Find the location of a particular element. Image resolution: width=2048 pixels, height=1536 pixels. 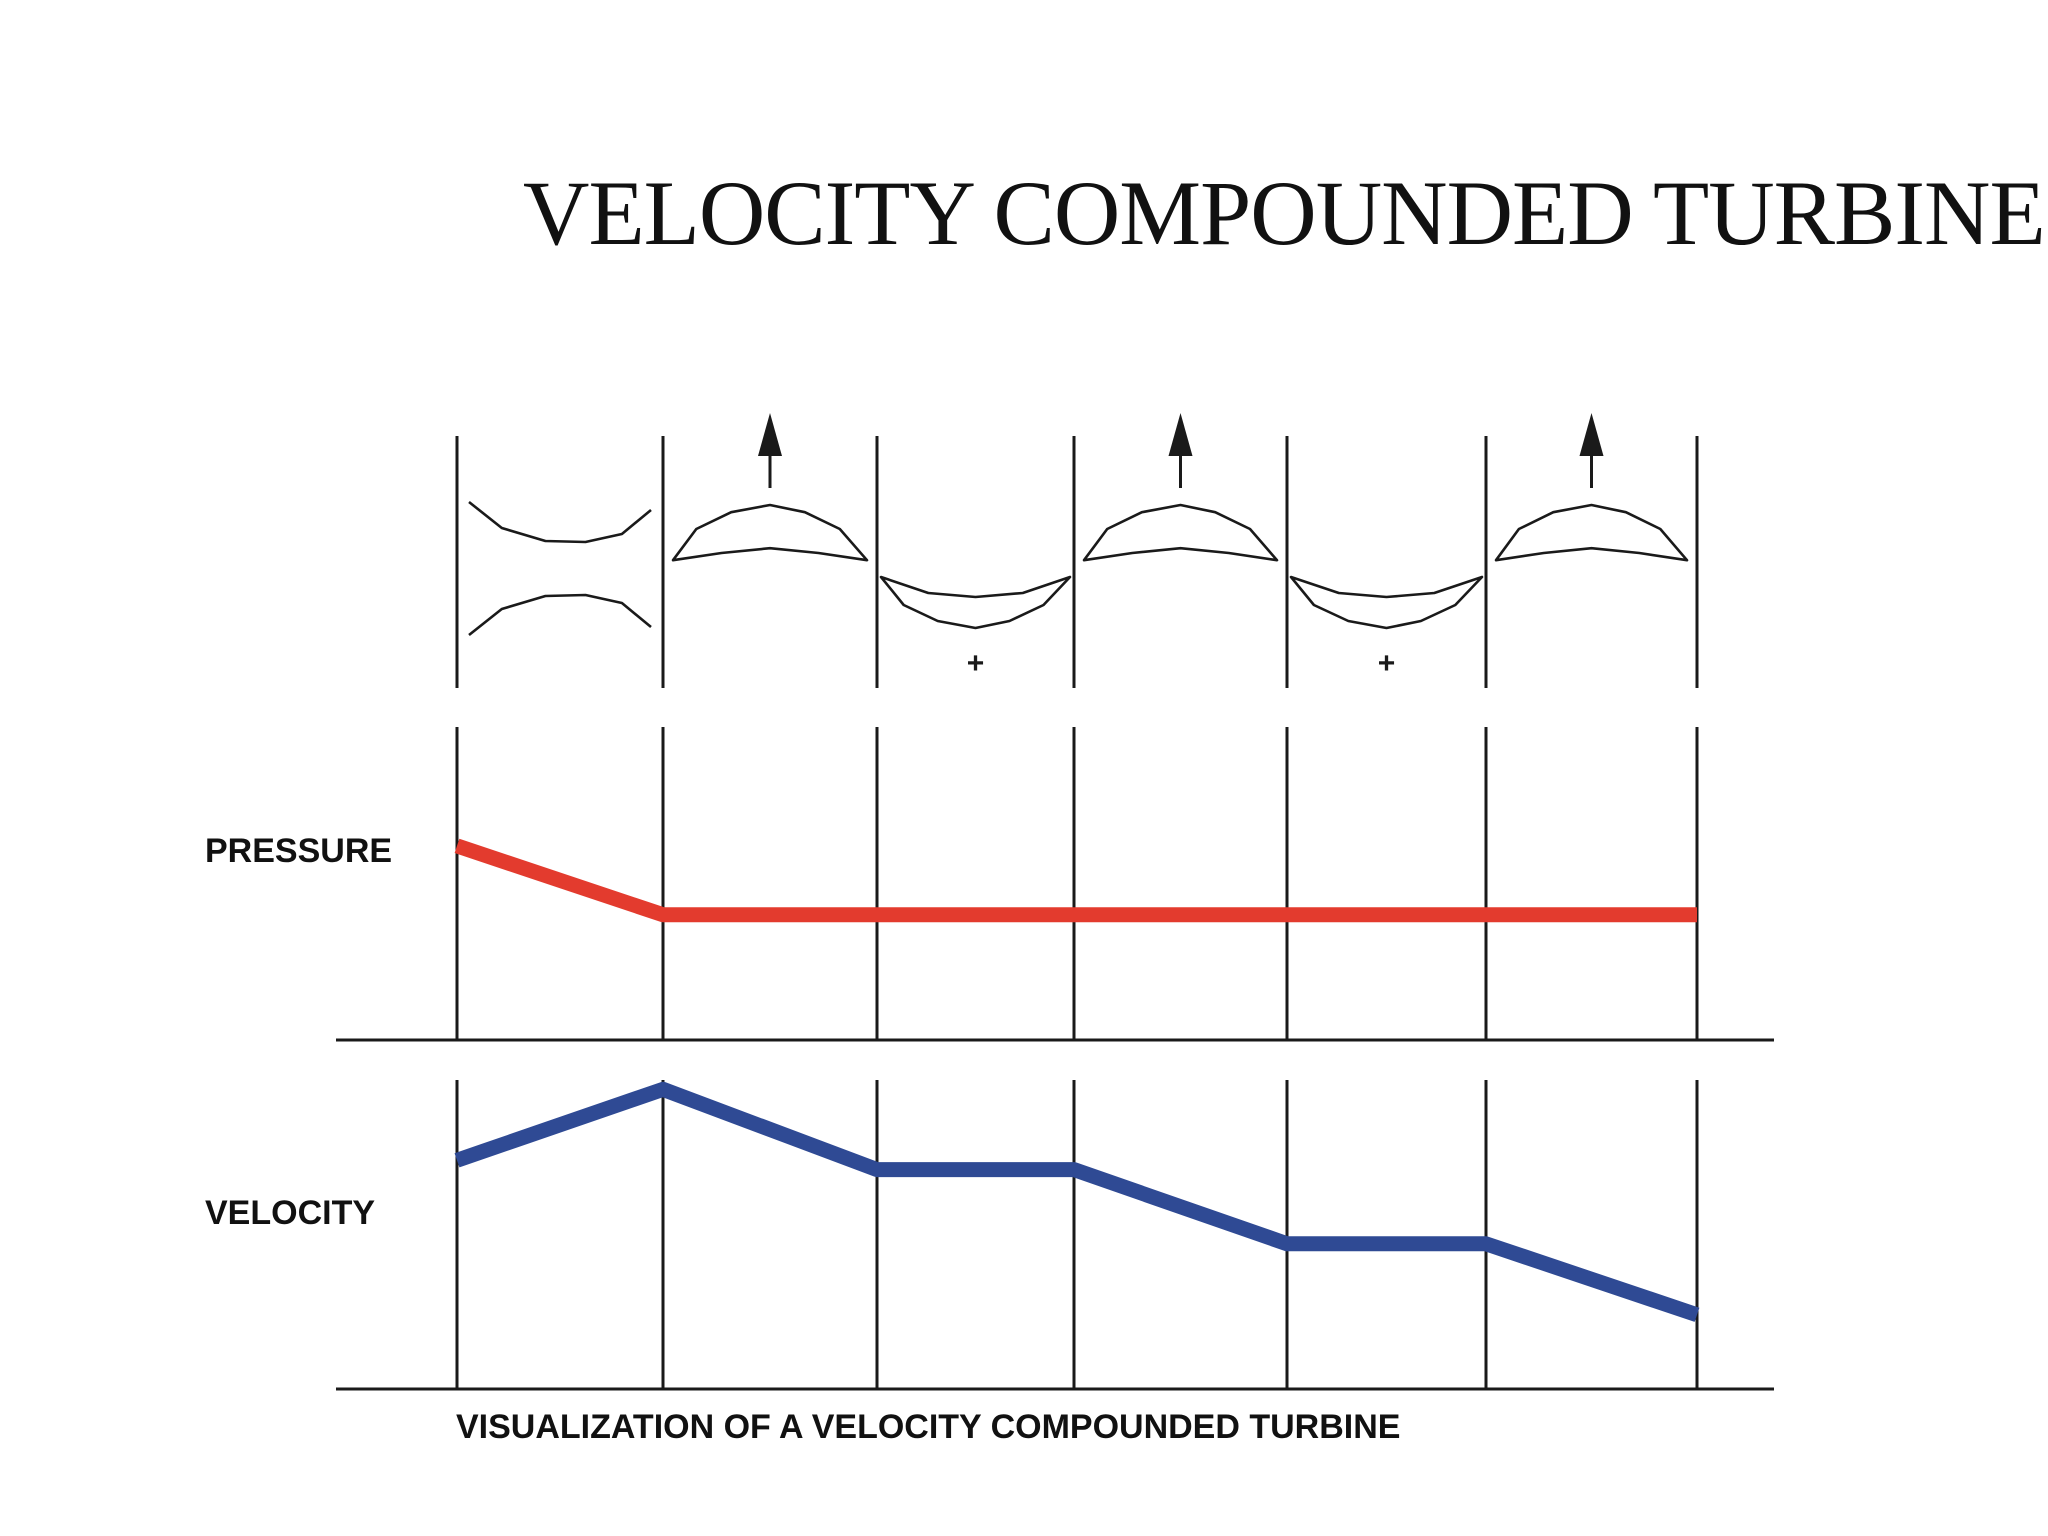

nozzle-top-wall is located at coordinates (560, 522).